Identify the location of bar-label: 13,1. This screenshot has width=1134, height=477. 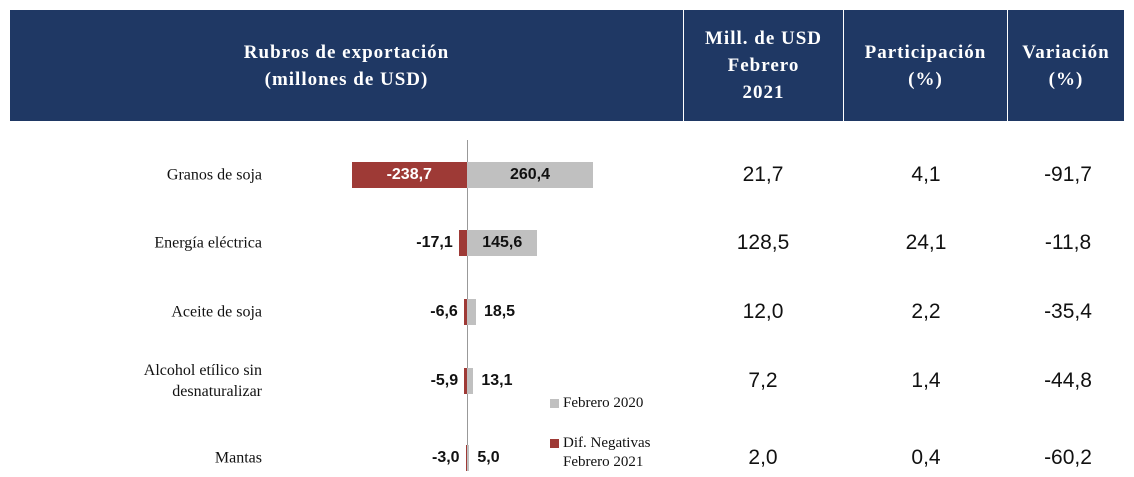
(497, 380).